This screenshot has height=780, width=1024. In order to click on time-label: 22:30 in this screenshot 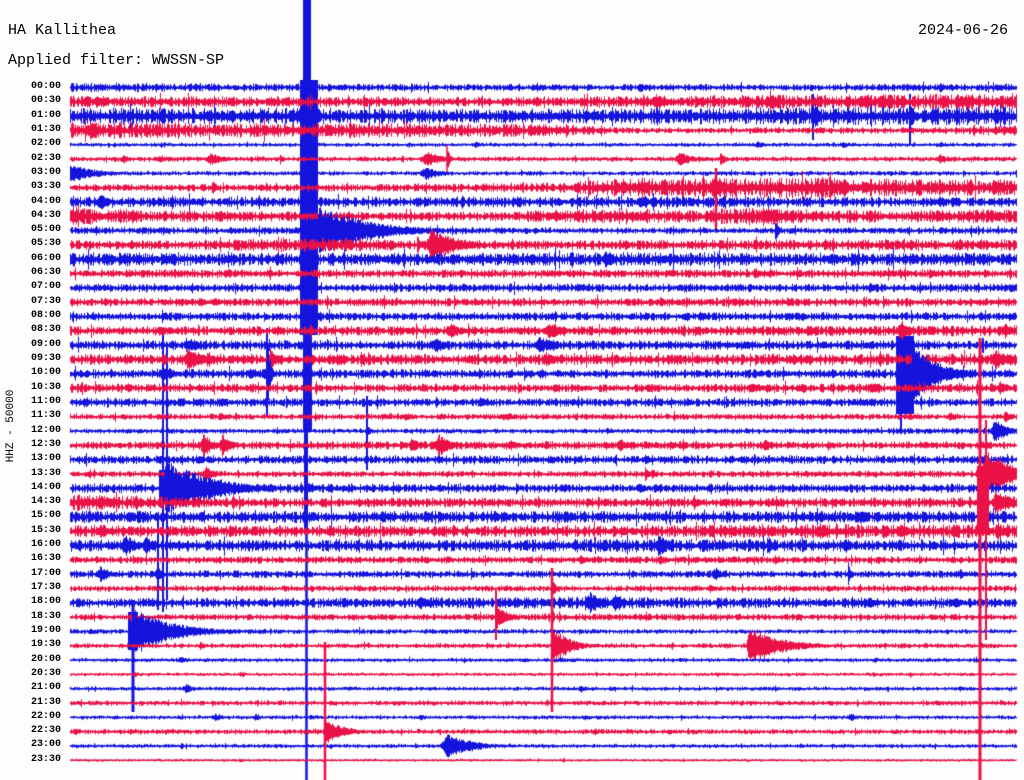, I will do `click(45, 731)`.